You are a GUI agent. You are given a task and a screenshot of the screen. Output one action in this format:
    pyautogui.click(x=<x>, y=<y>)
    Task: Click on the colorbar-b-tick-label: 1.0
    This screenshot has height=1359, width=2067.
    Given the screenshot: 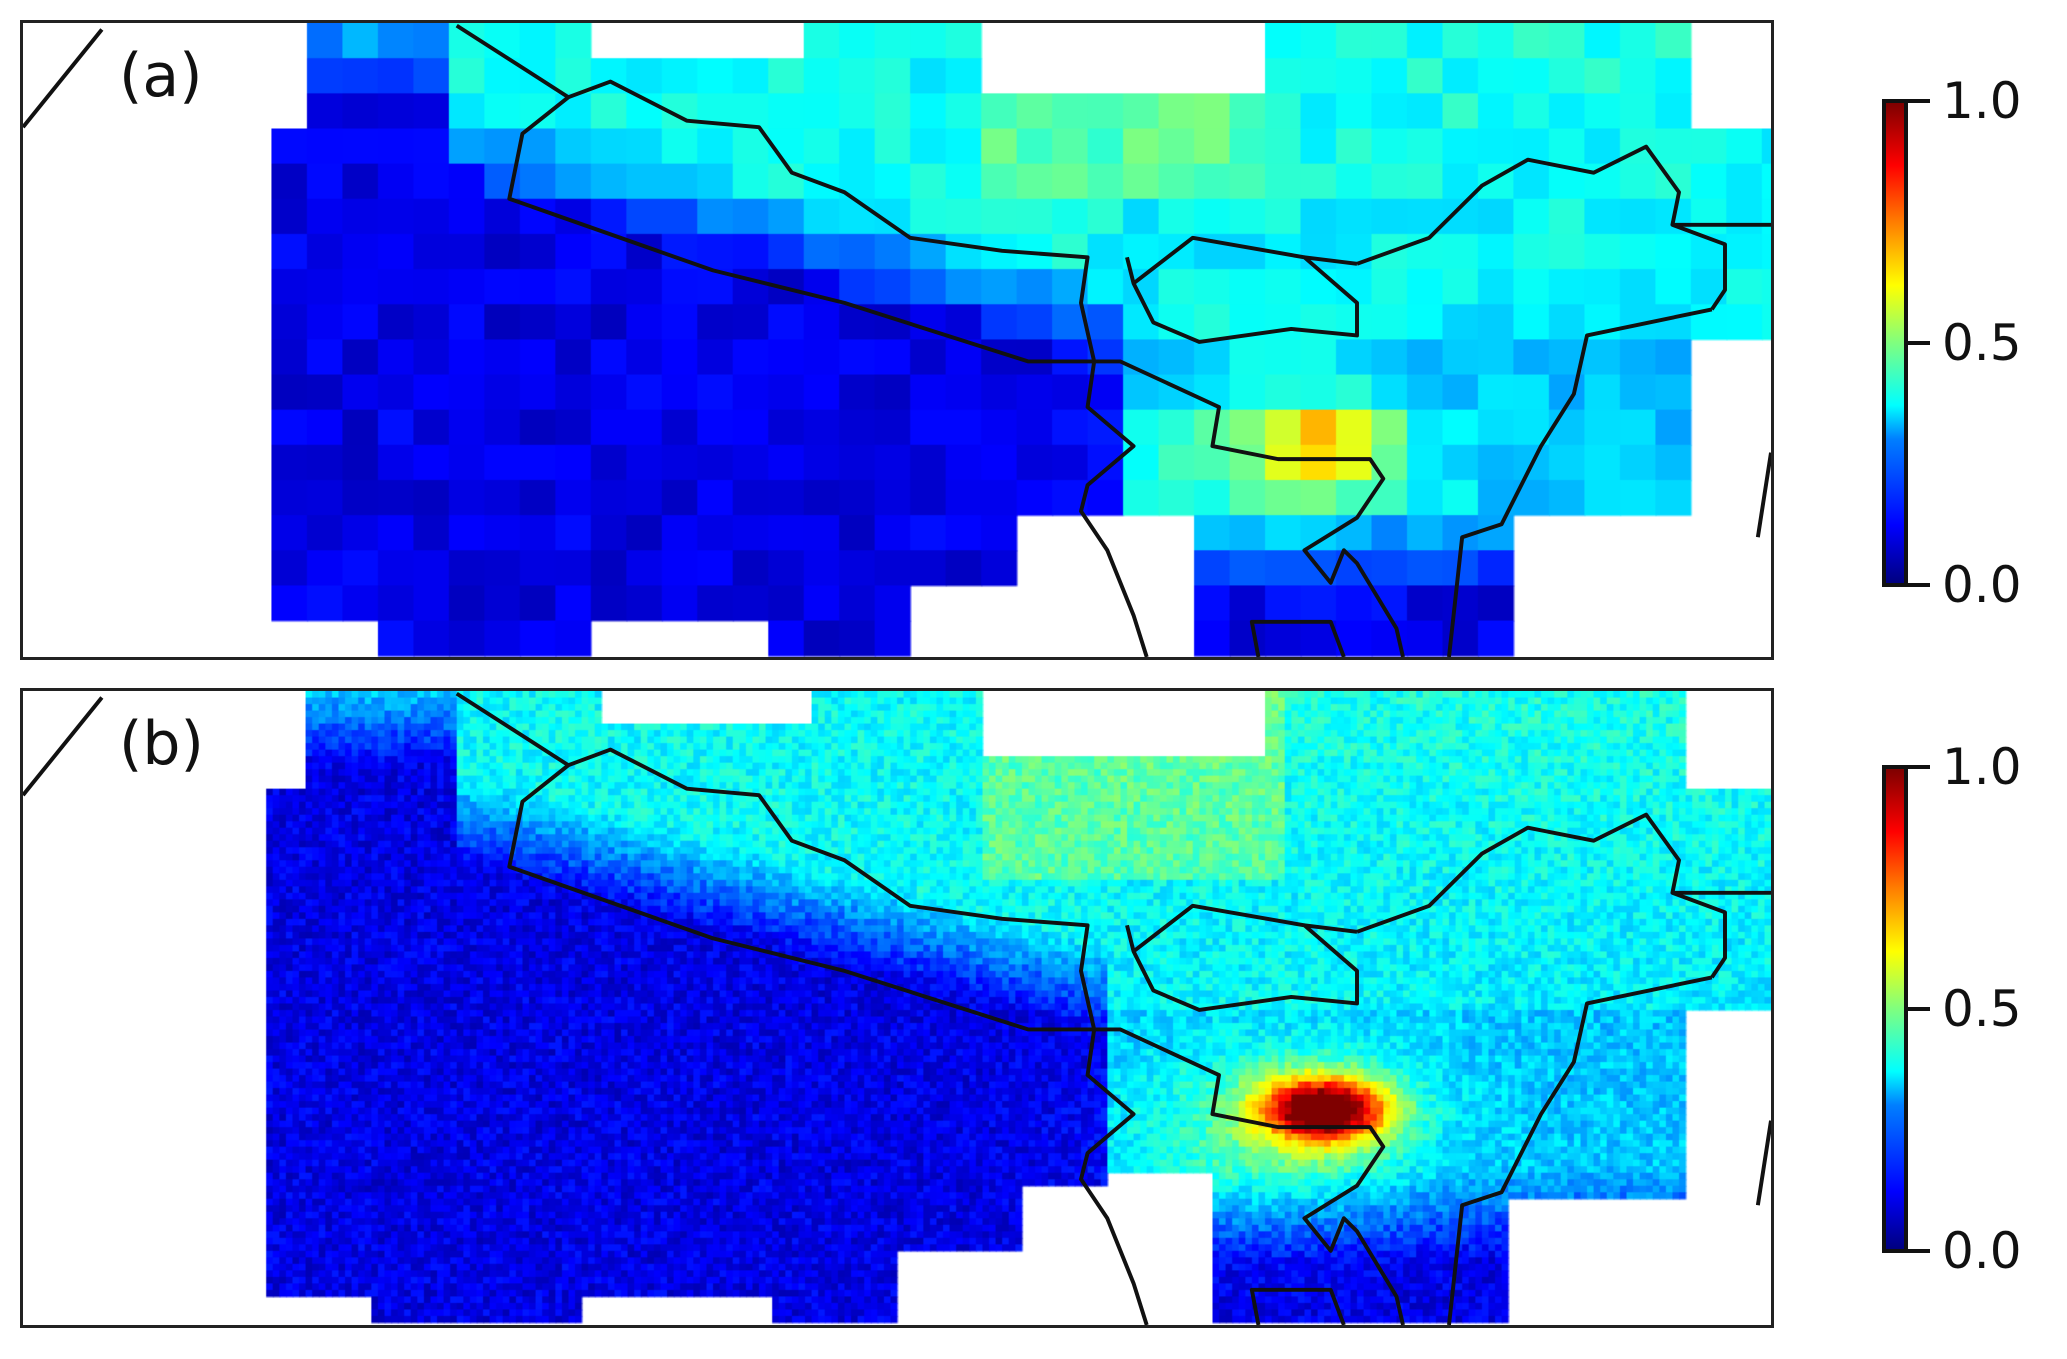 What is the action you would take?
    pyautogui.click(x=1982, y=767)
    